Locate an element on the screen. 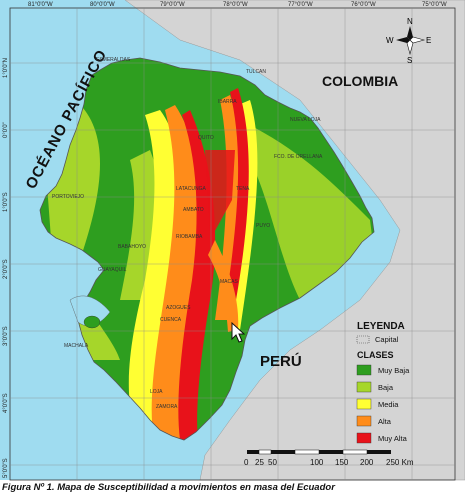 The width and height of the screenshot is (465, 498). legend-label-alta: Alta is located at coordinates (385, 421).